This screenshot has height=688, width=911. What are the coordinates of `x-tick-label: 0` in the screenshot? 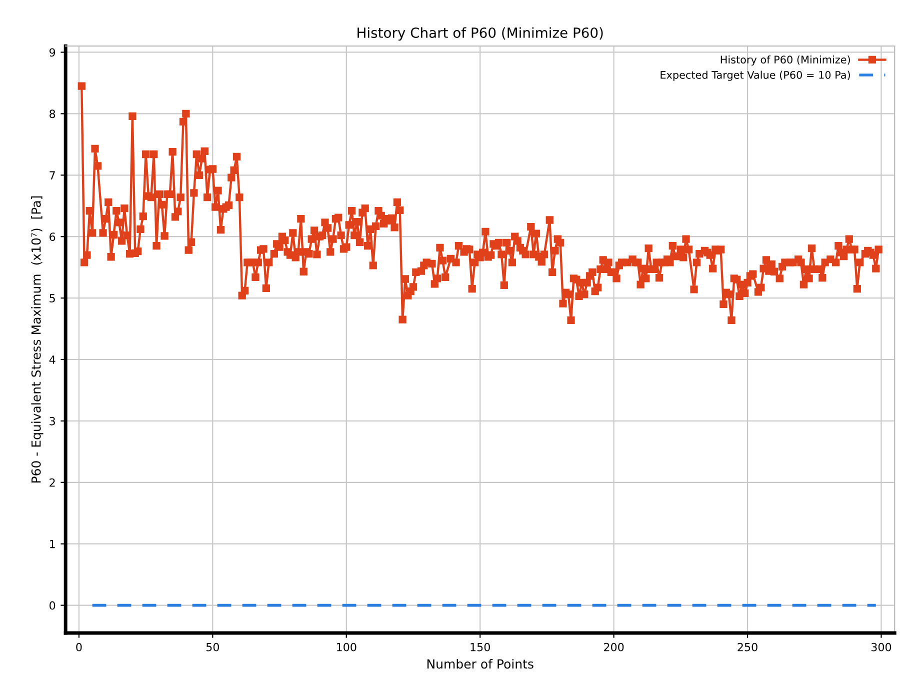 It's located at (79, 647).